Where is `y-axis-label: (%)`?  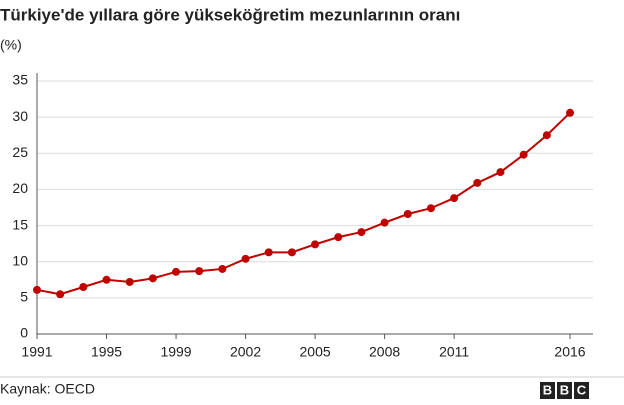
y-axis-label: (%) is located at coordinates (11, 45).